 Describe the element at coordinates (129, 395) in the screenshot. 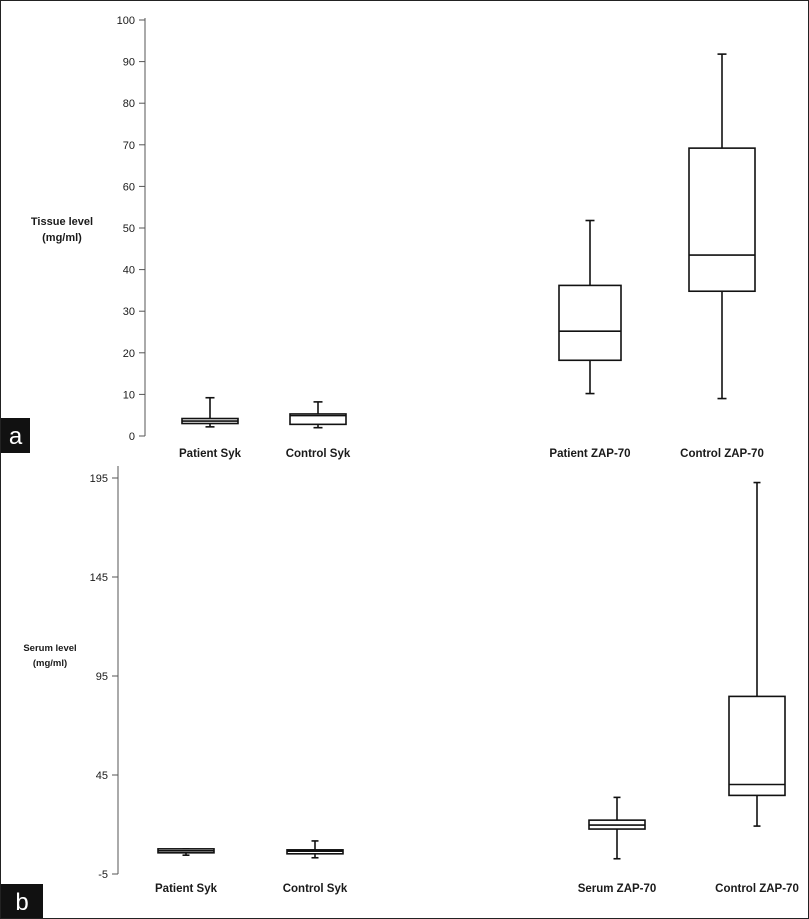

I see `panel-a-y-tick-label: 10` at that location.